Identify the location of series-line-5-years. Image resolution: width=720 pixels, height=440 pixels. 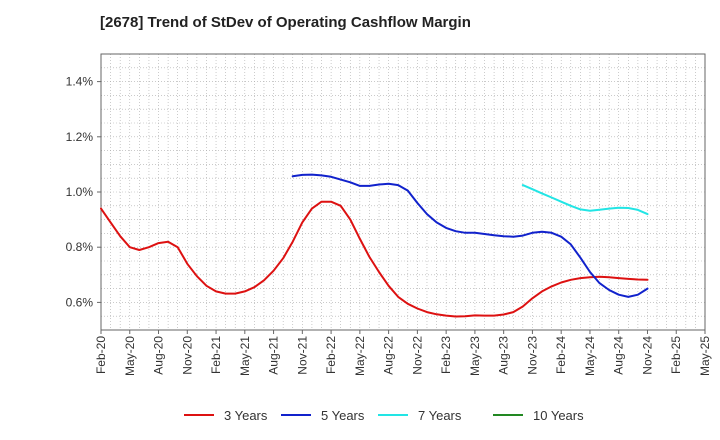
(470, 235).